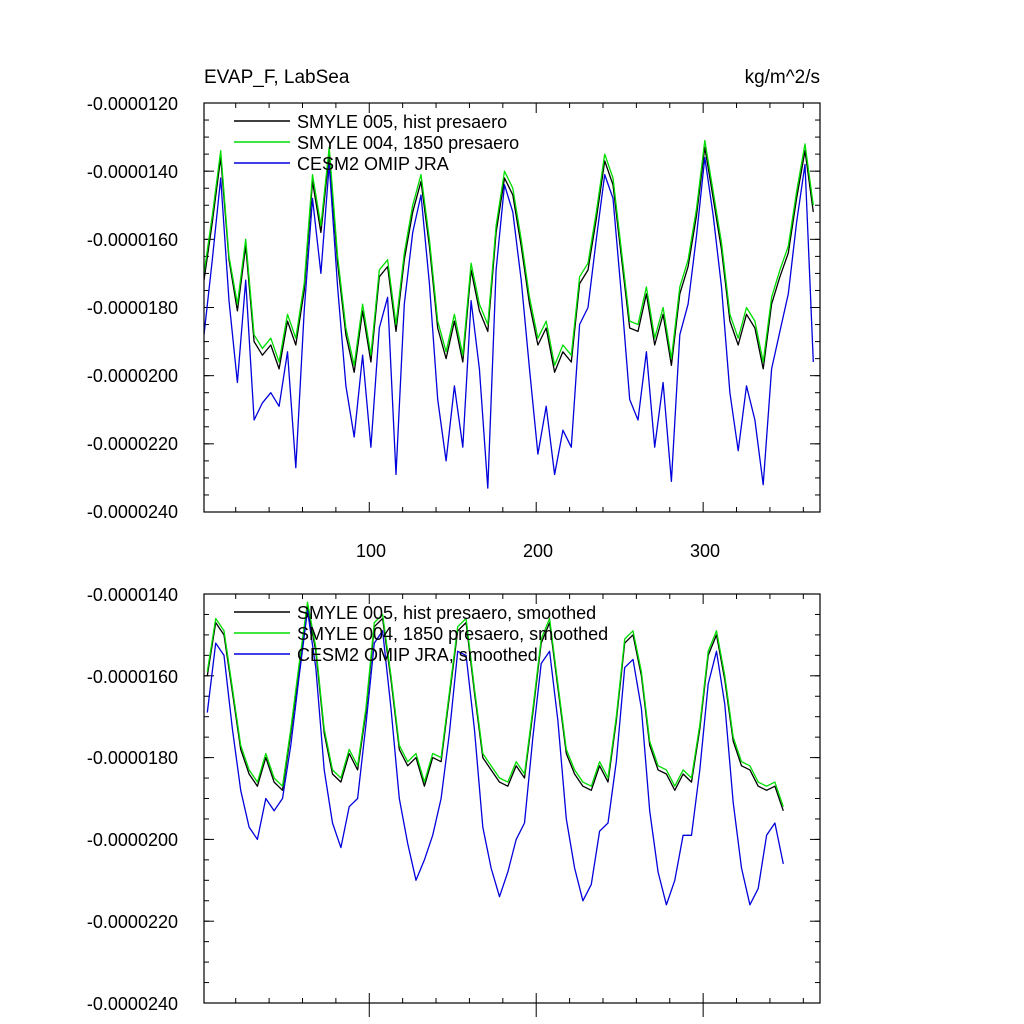 The height and width of the screenshot is (1024, 1024). I want to click on x-tick-label: 200, so click(538, 551).